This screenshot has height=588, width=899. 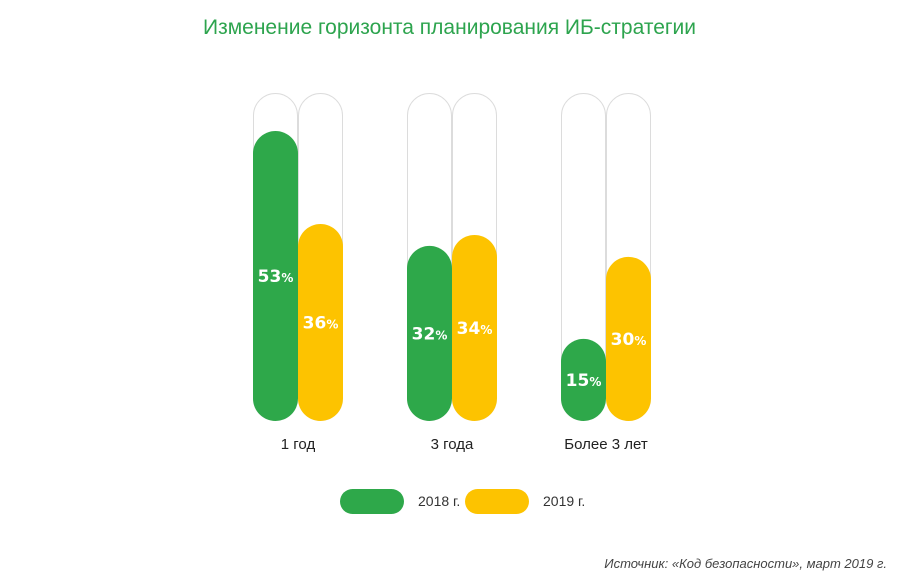 I want to click on category-label: 3 года, so click(x=452, y=444).